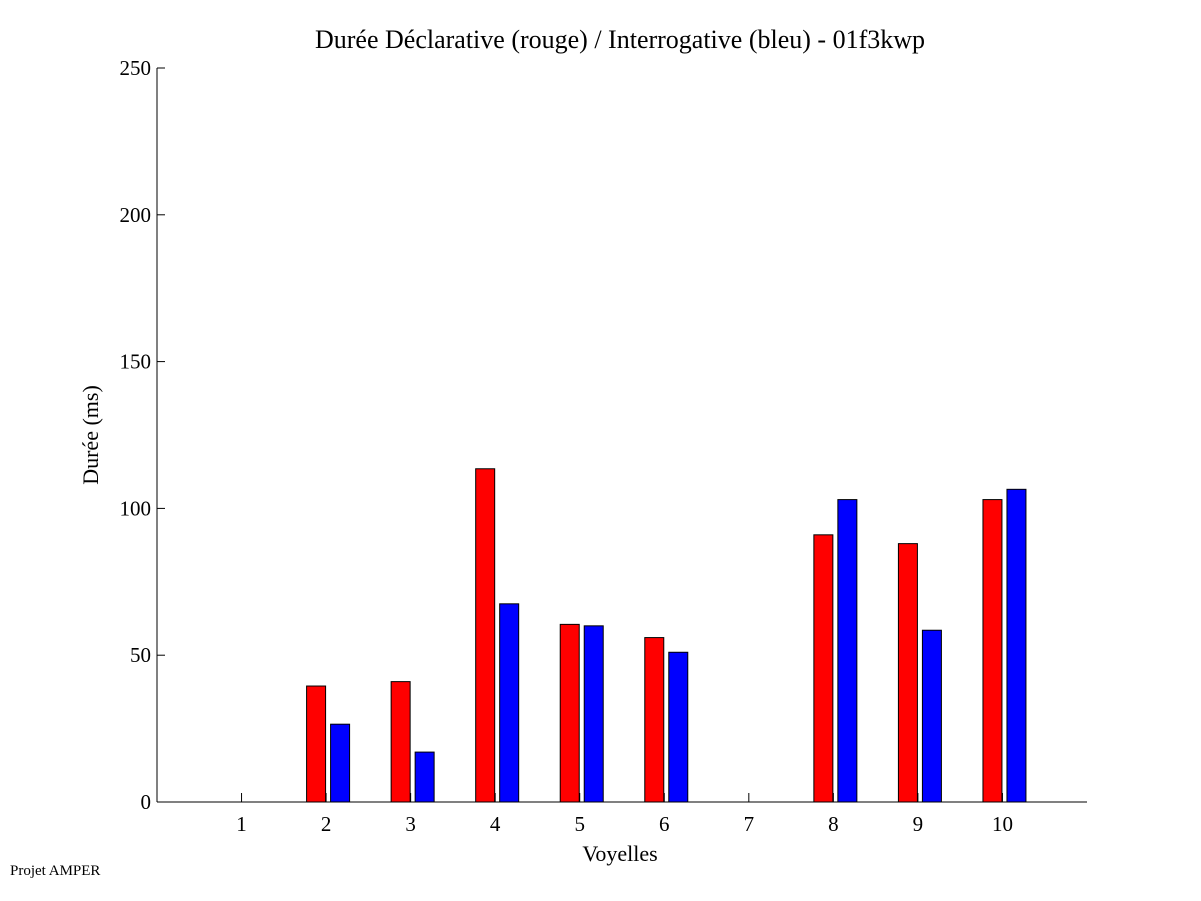  I want to click on x-tick-label: 7, so click(749, 824).